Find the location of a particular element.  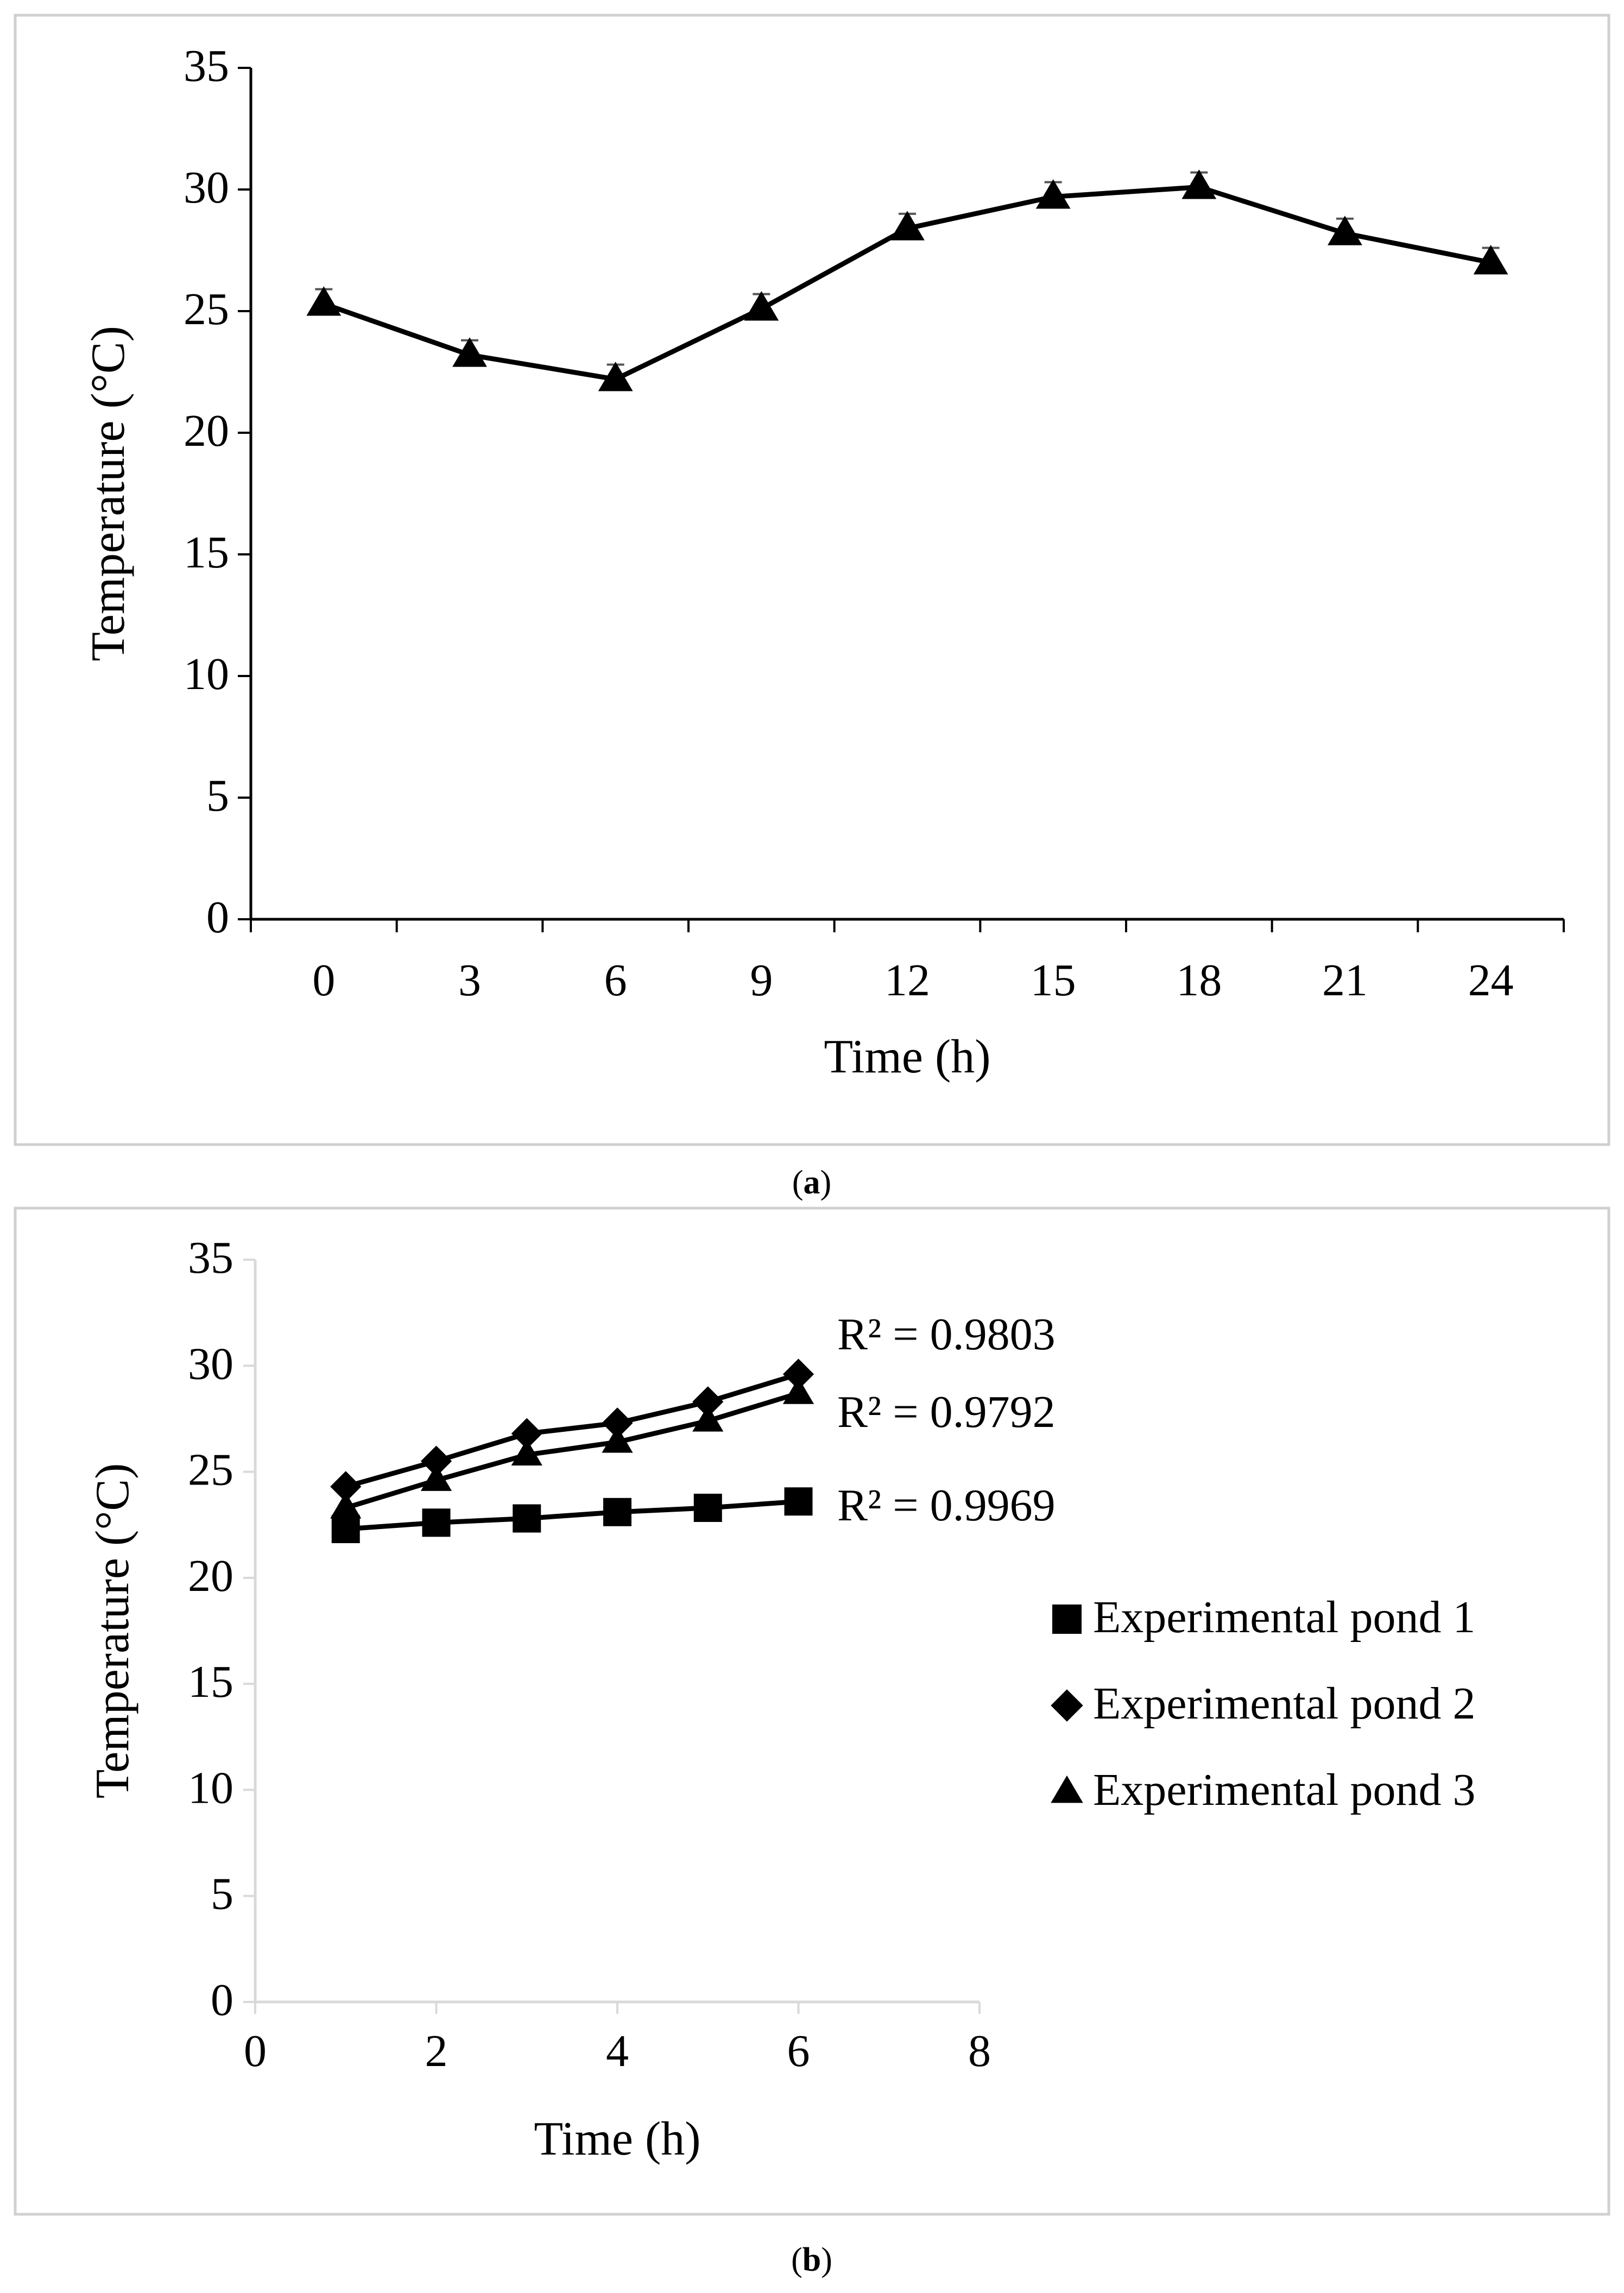

legend-label: Experimental pond 2 is located at coordinates (1284, 1703).